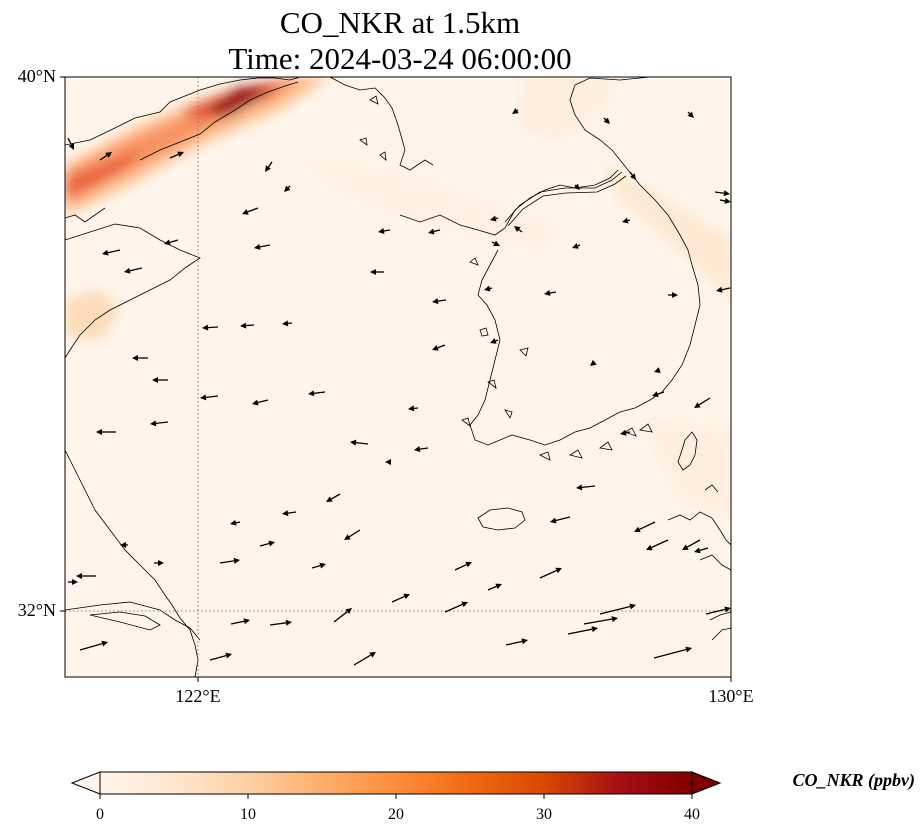  I want to click on colorbar-extend-low, so click(85, 783).